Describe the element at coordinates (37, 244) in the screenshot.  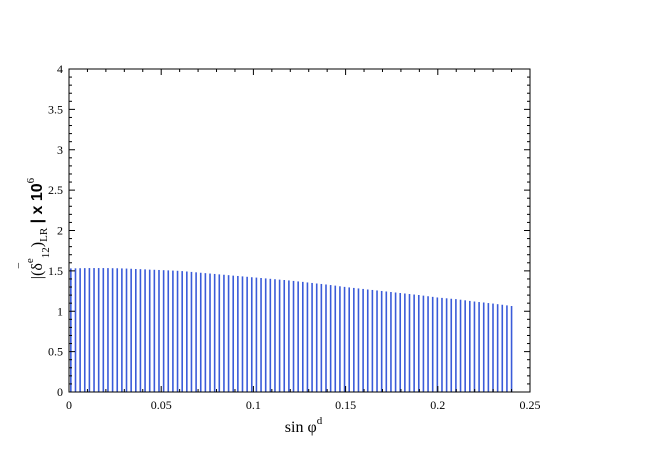
I see `y-label-close: )` at that location.